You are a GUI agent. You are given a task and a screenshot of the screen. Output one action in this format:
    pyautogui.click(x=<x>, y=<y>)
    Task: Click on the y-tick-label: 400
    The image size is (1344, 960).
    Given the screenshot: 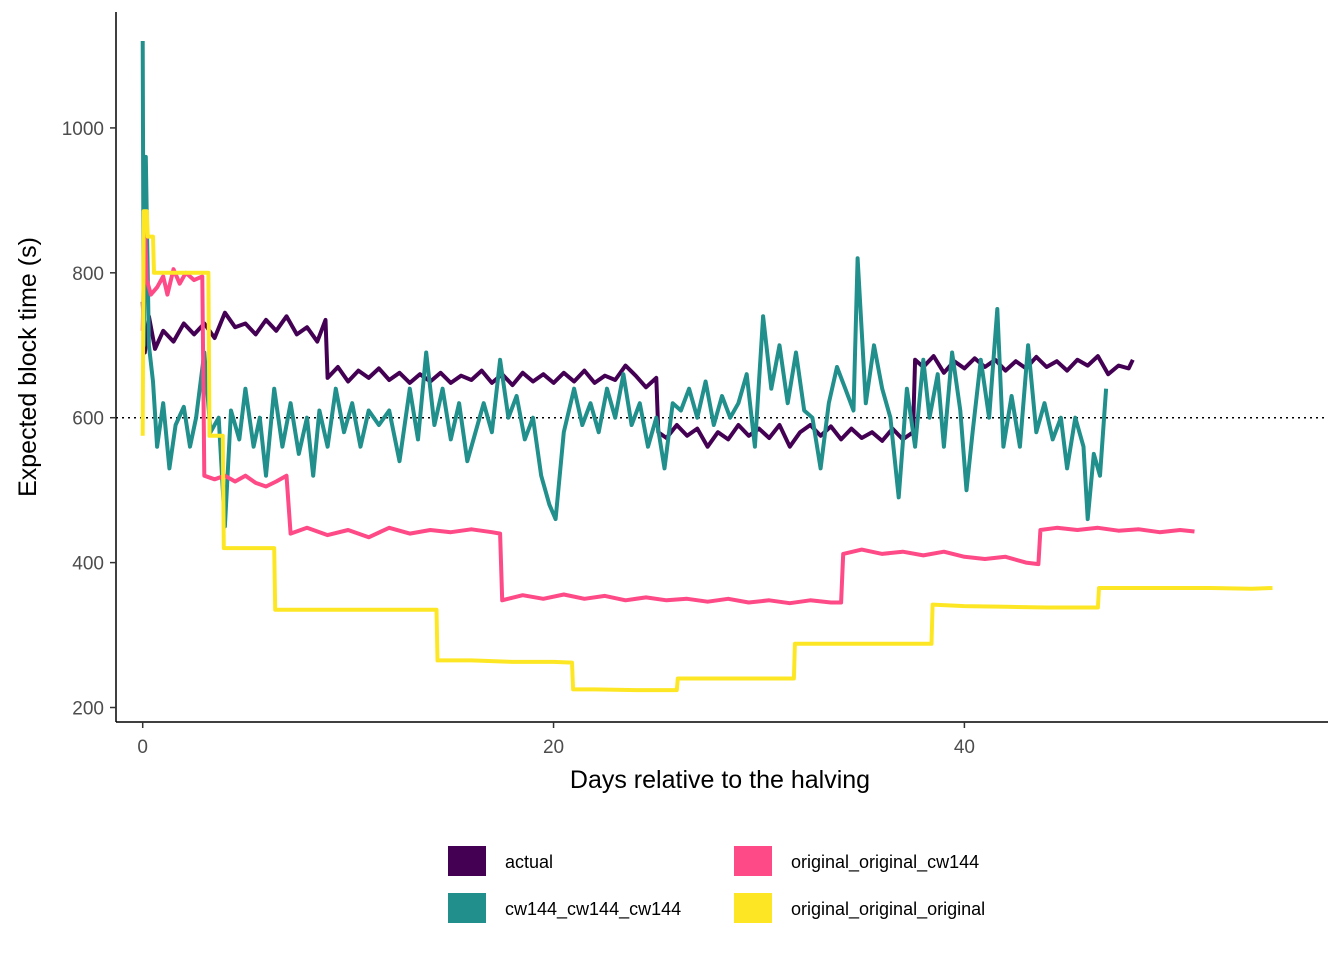 What is the action you would take?
    pyautogui.click(x=88, y=564)
    